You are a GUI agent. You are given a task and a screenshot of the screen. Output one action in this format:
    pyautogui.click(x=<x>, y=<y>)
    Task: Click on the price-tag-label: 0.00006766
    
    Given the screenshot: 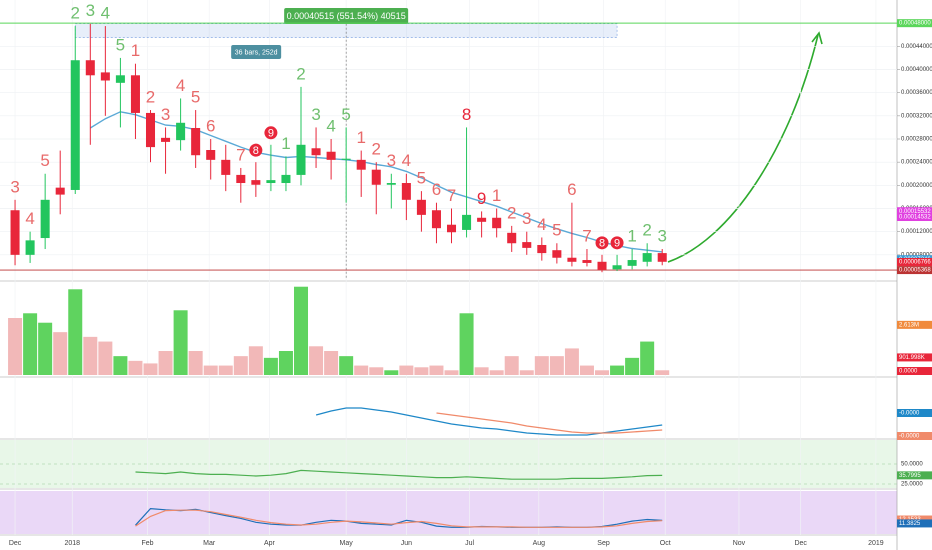 What is the action you would take?
    pyautogui.click(x=915, y=263)
    